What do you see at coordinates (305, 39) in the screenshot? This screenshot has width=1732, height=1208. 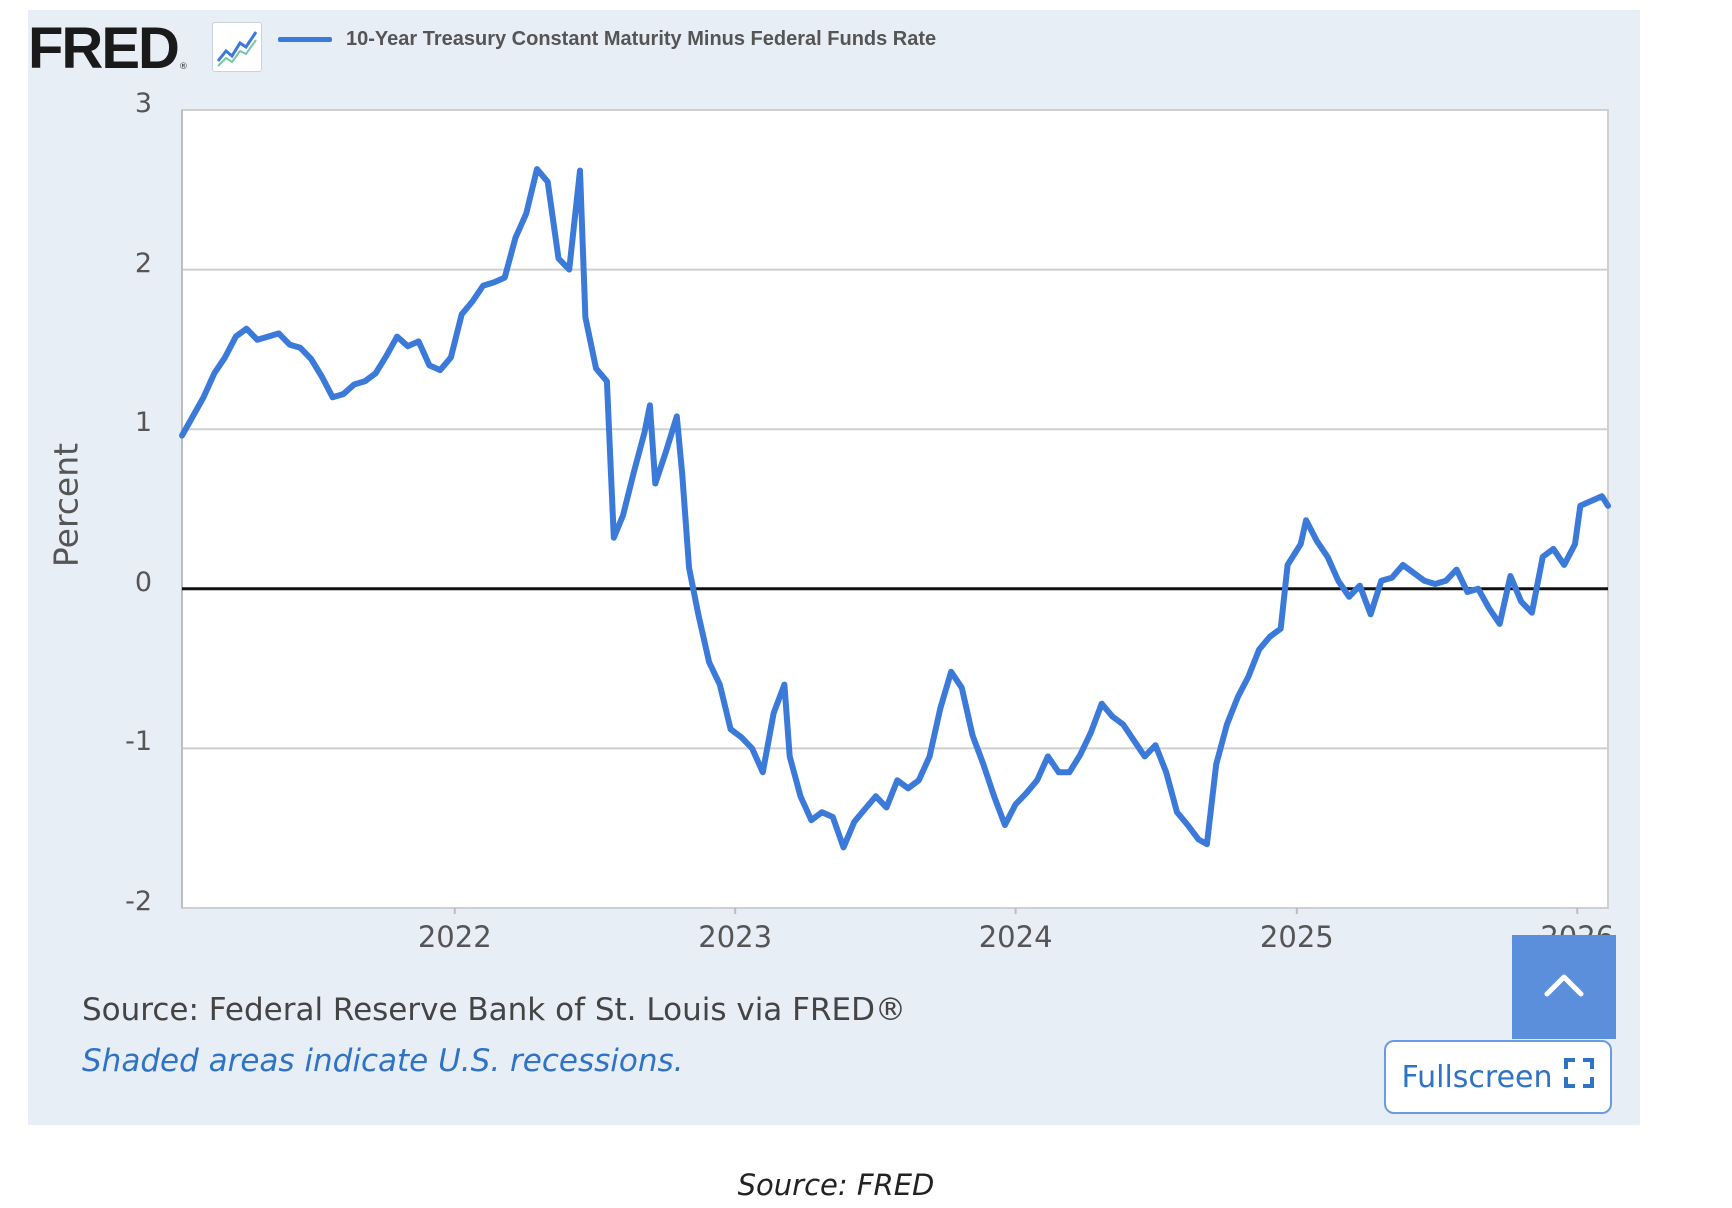 I see `legend-swatch` at bounding box center [305, 39].